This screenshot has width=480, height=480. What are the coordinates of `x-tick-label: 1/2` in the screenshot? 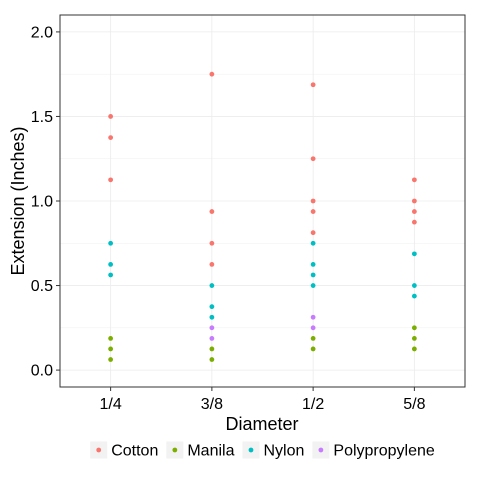 It's located at (313, 404).